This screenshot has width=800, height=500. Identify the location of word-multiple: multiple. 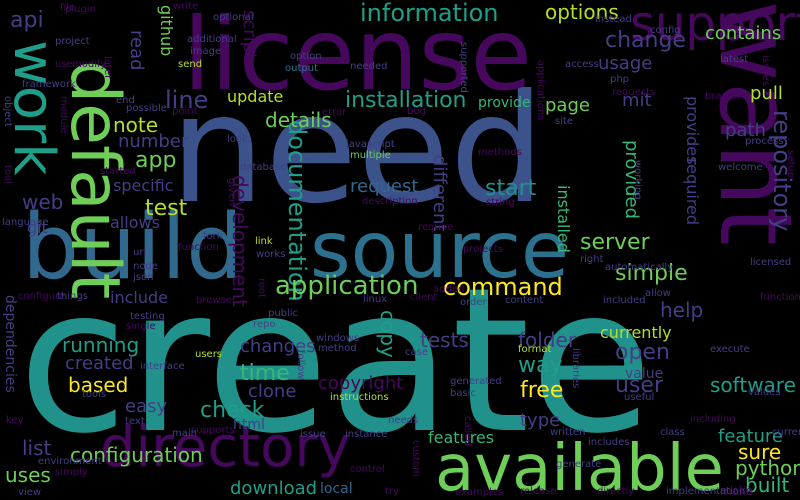
(370, 155).